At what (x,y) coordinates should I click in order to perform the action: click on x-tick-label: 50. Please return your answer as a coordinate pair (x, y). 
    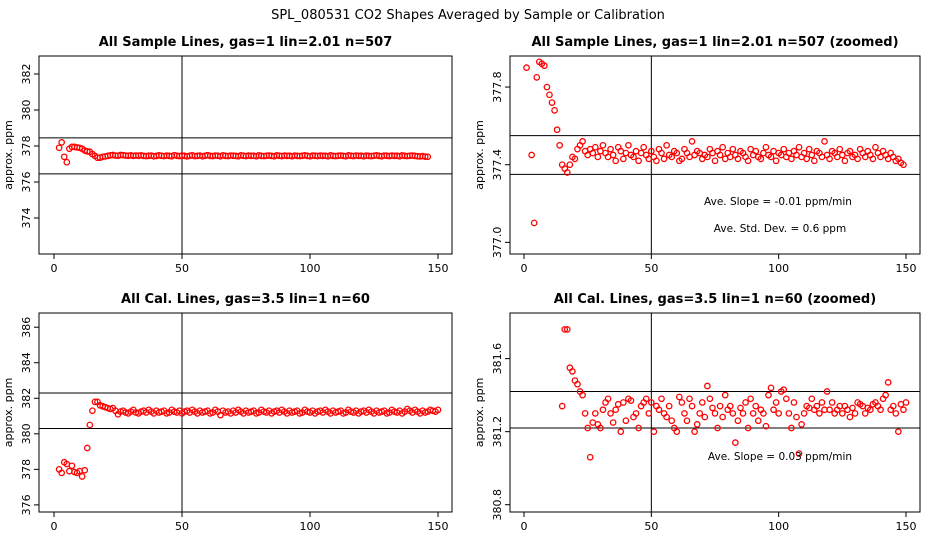
    Looking at the image, I should click on (182, 268).